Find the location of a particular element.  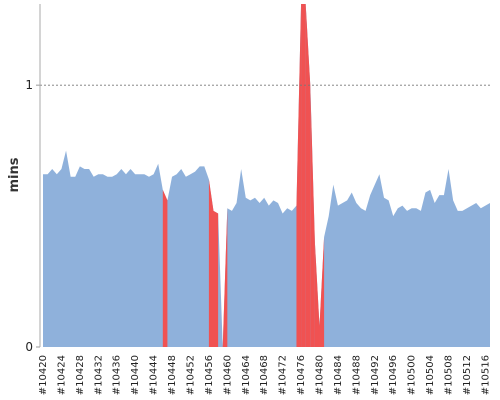

x-tick-label: #10472 is located at coordinates (283, 375).